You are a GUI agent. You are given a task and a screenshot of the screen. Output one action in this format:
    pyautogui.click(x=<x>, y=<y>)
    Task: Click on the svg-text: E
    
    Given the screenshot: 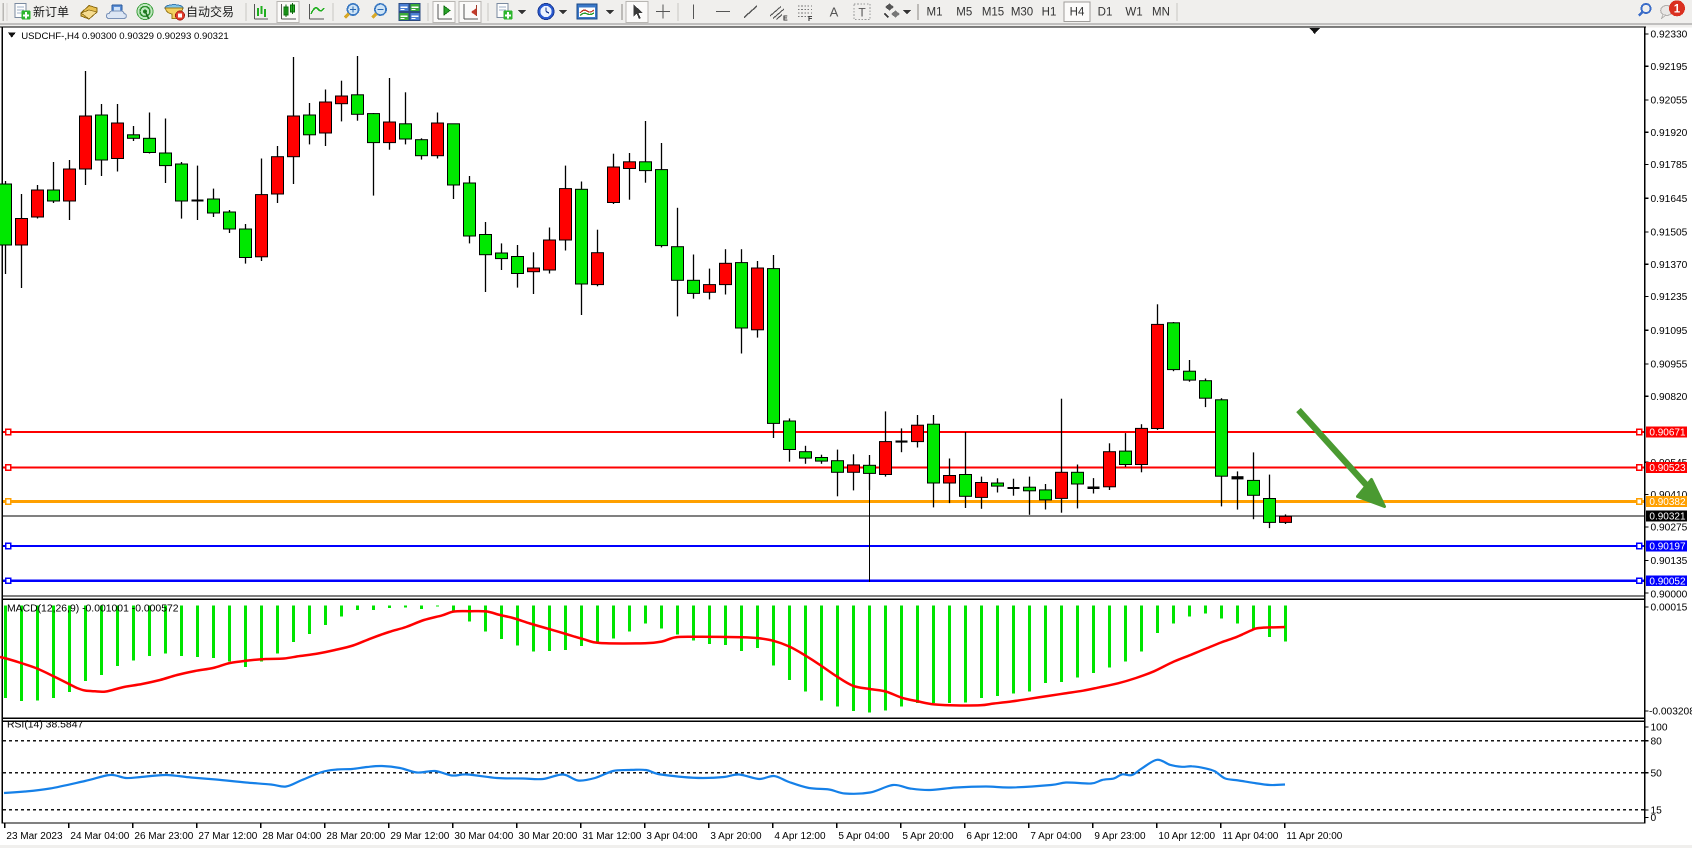 What is the action you would take?
    pyautogui.click(x=785, y=19)
    